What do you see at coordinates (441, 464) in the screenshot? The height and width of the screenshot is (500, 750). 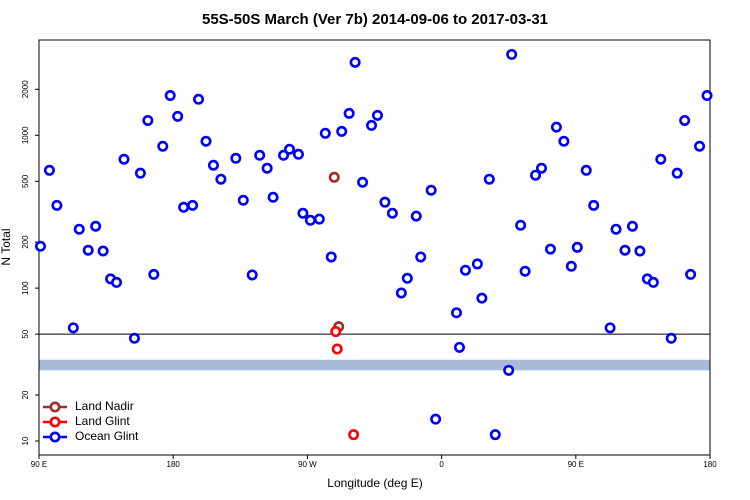 I see `x-tick-label: 0` at bounding box center [441, 464].